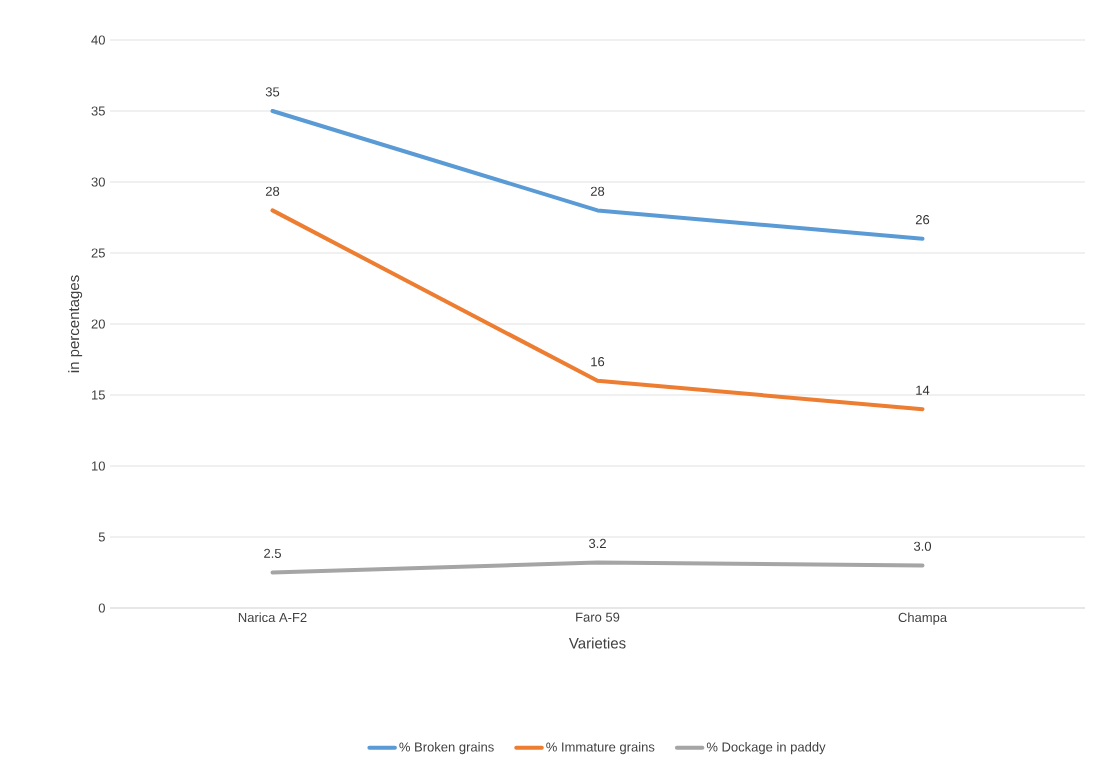 The width and height of the screenshot is (1103, 780). I want to click on y-tick-label: 5, so click(101, 537).